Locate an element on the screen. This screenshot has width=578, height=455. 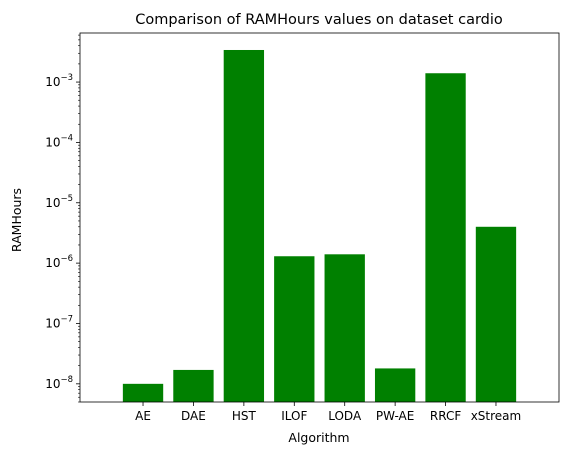
bar-hst is located at coordinates (244, 225).